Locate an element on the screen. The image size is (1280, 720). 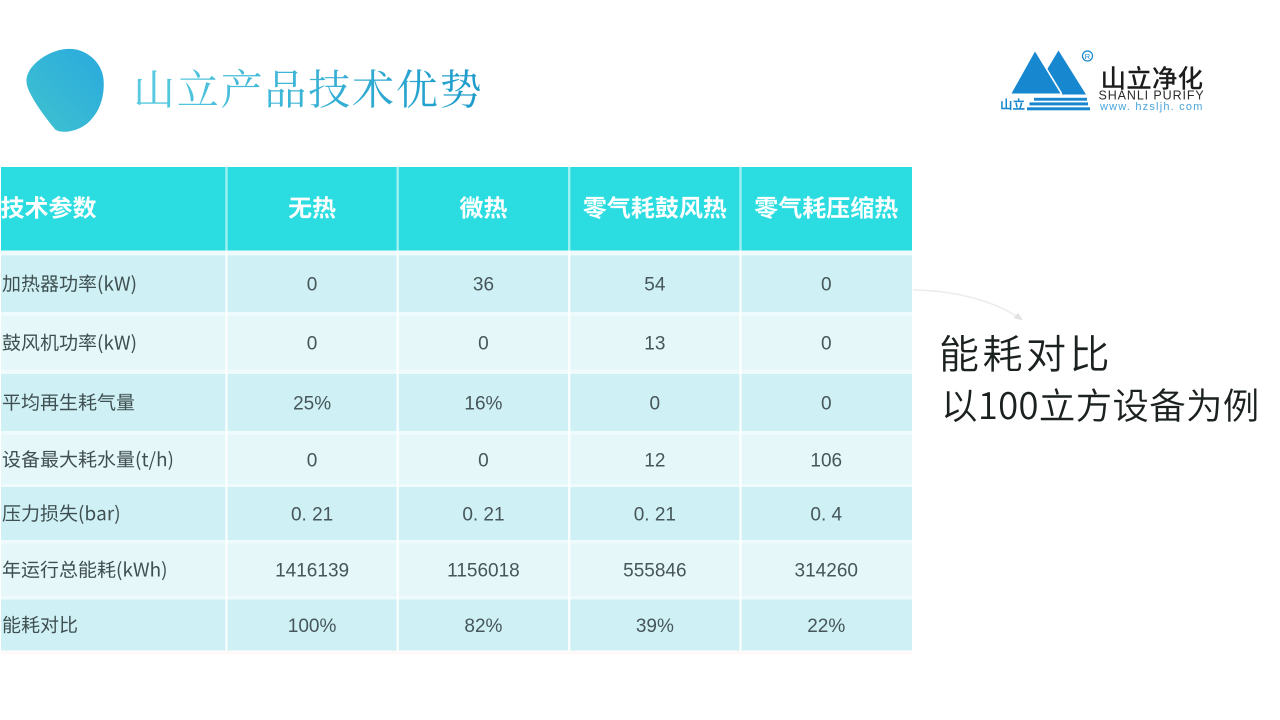
svg-text: 1156018 is located at coordinates (483, 571).